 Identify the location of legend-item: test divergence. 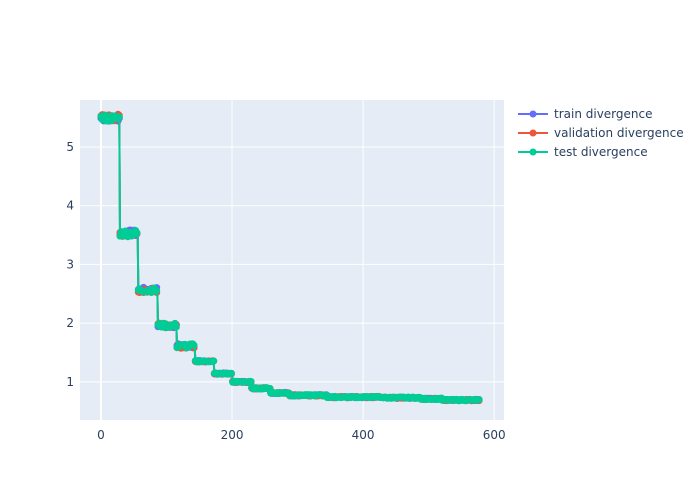
(583, 152).